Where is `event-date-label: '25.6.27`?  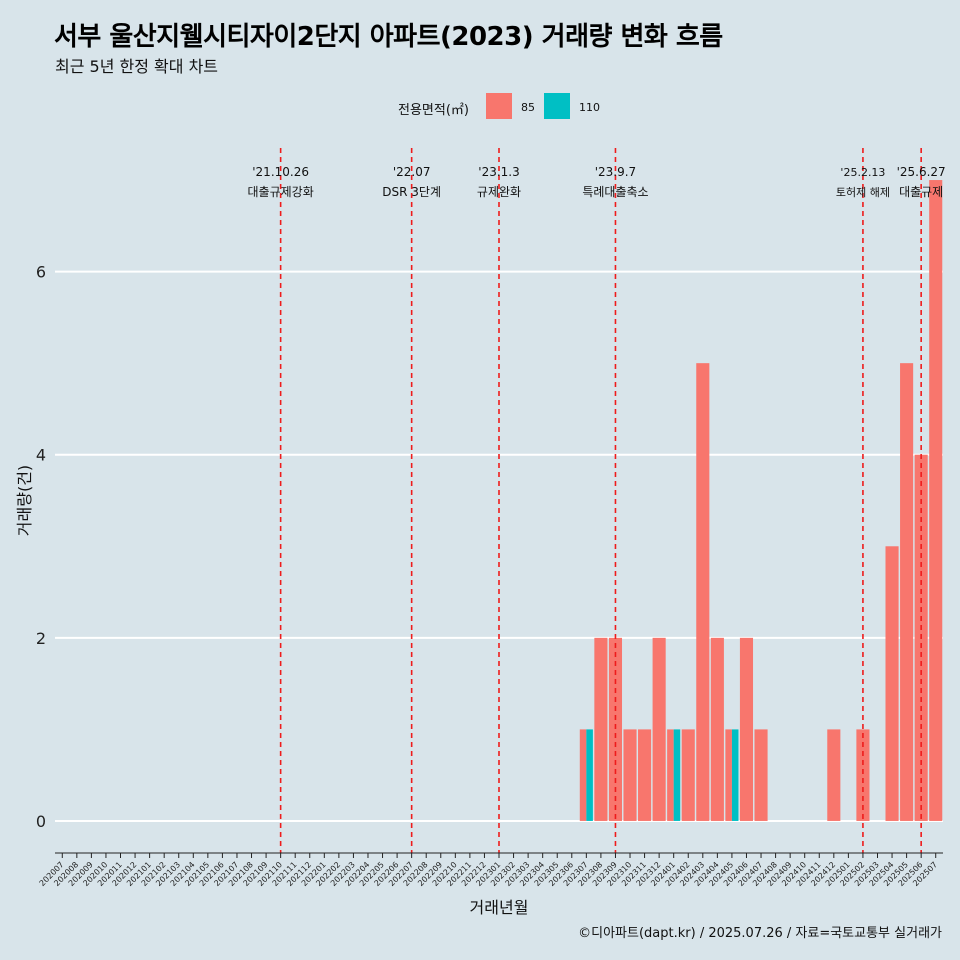 event-date-label: '25.6.27 is located at coordinates (921, 172).